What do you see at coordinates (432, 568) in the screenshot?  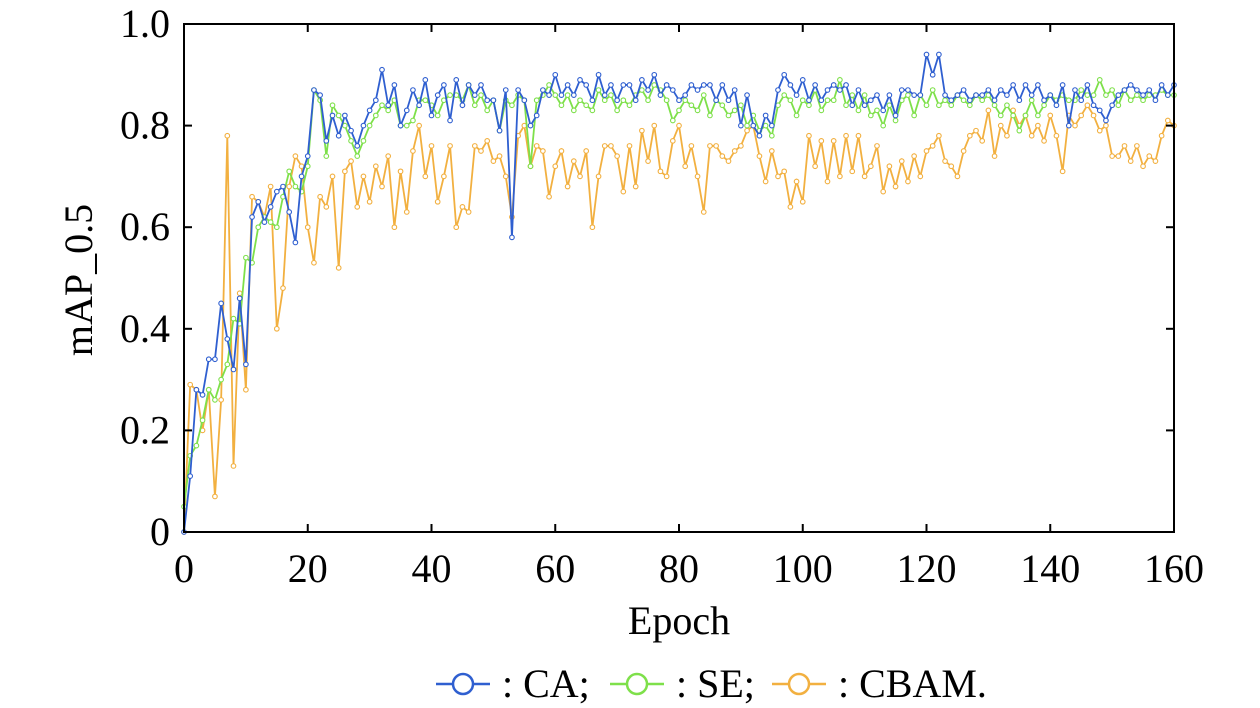 I see `x-tick-label: 40` at bounding box center [432, 568].